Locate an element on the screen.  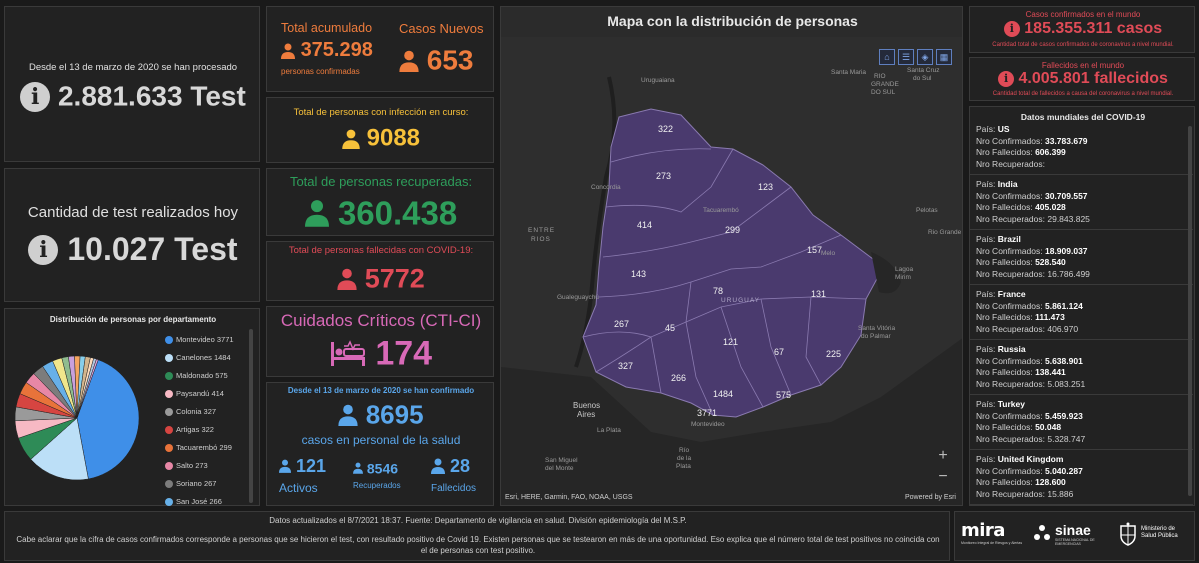
legend-item: Paysandú 414 is located at coordinates (194, 394).